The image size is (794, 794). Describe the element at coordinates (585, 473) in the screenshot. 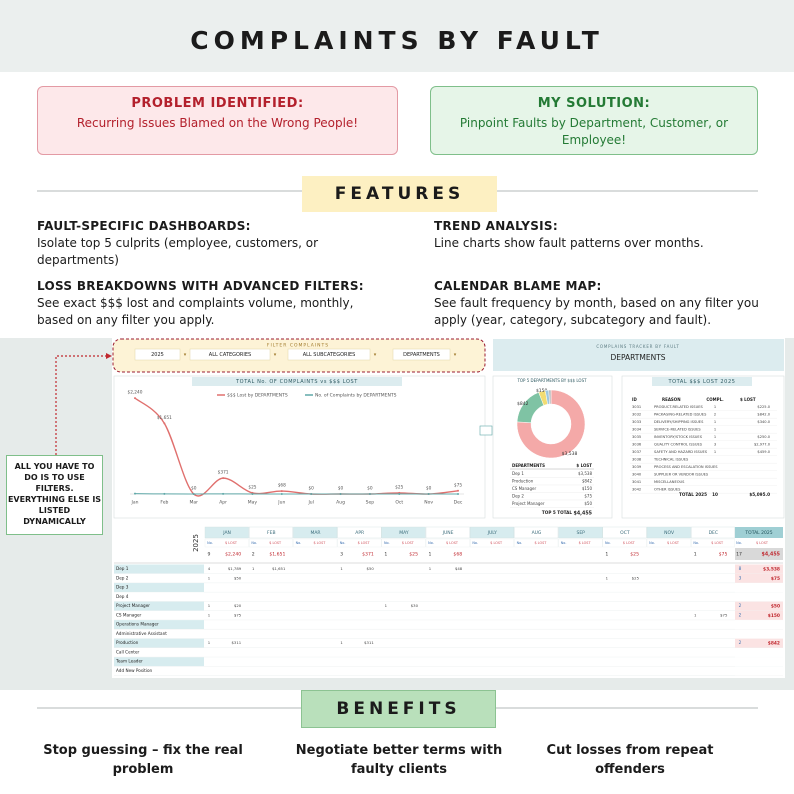

I see `legend-value: $3,538` at that location.